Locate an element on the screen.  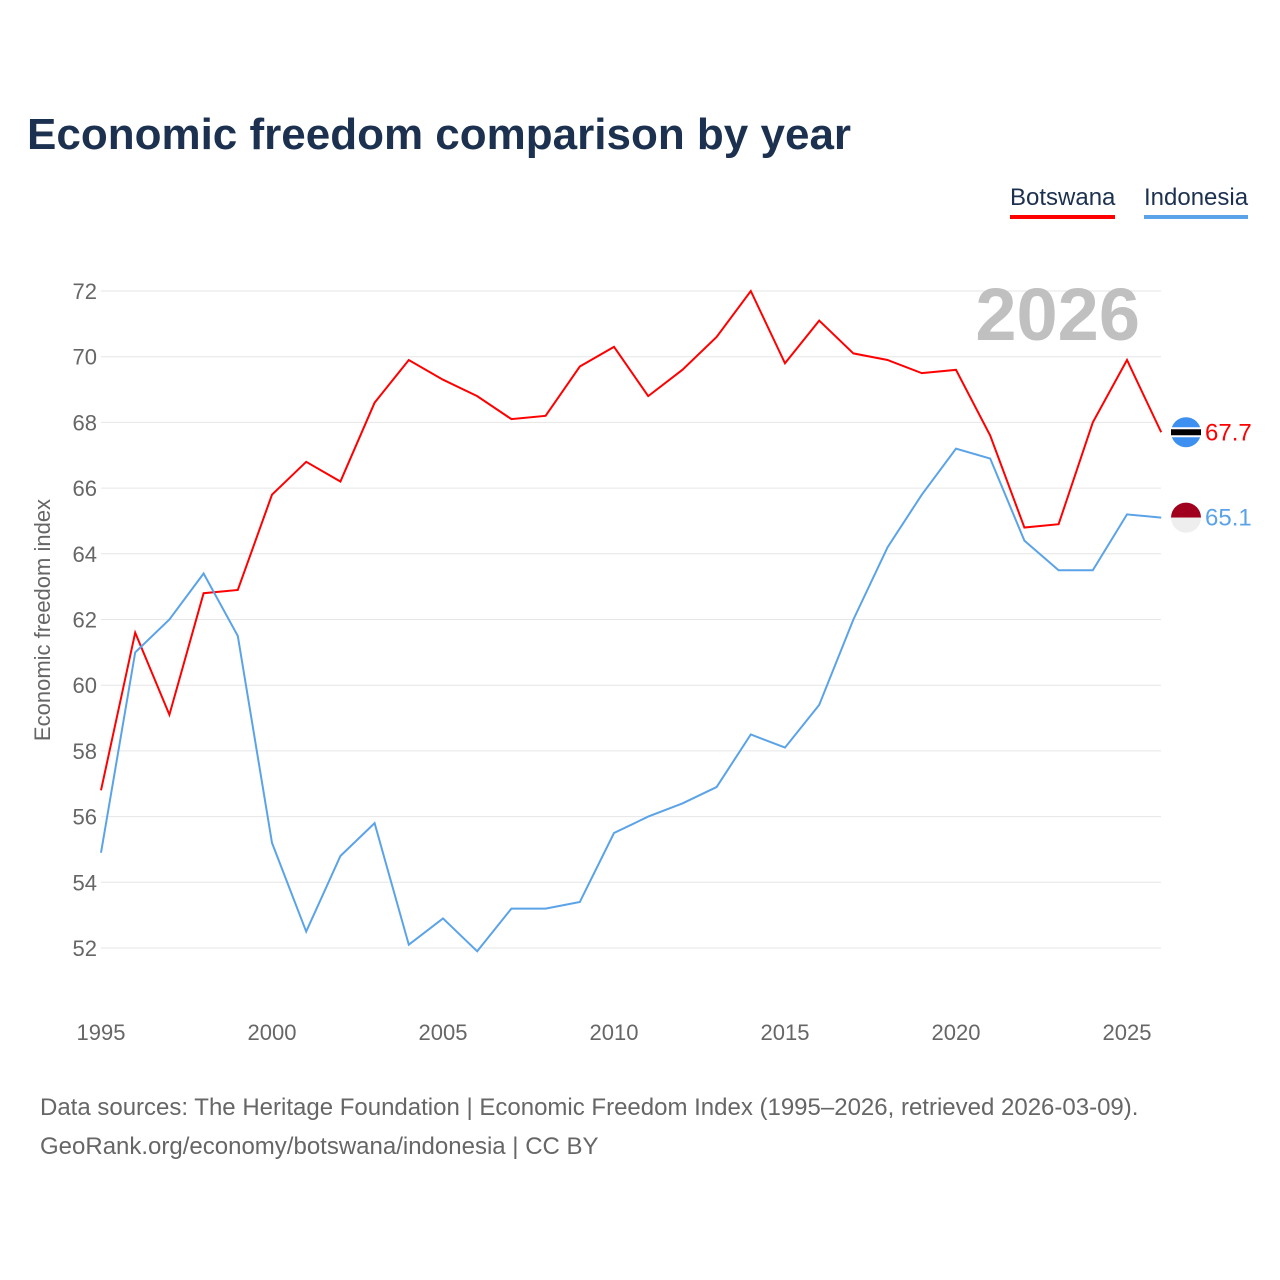
legend-botswana: Botswana is located at coordinates (1063, 201).